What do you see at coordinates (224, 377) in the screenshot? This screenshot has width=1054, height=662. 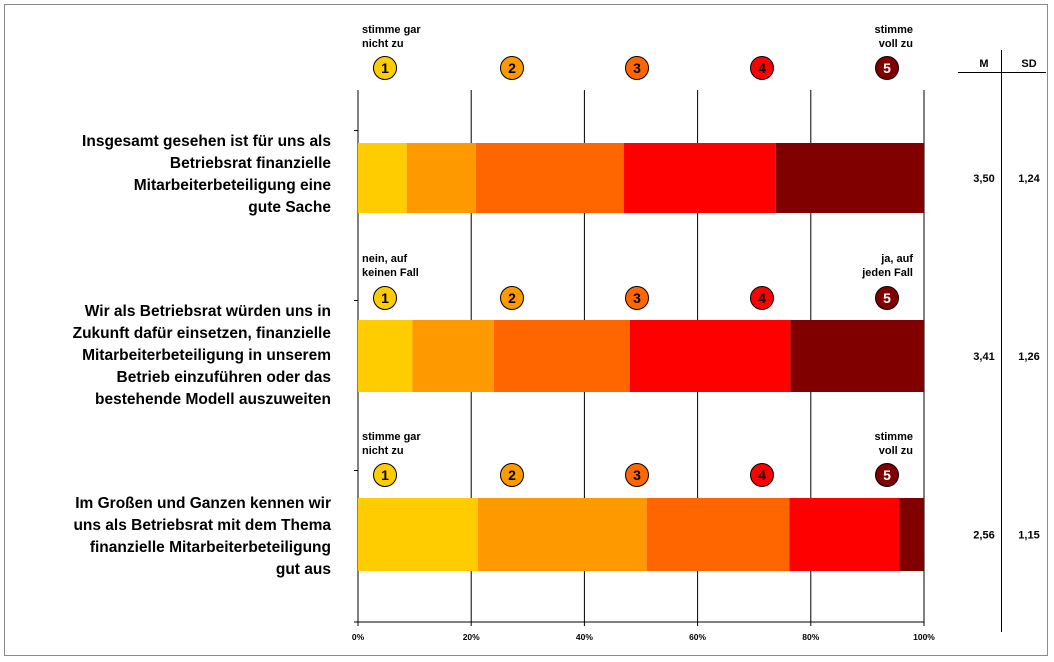 I see `item-label-line: Betrieb einzuführen oder das` at bounding box center [224, 377].